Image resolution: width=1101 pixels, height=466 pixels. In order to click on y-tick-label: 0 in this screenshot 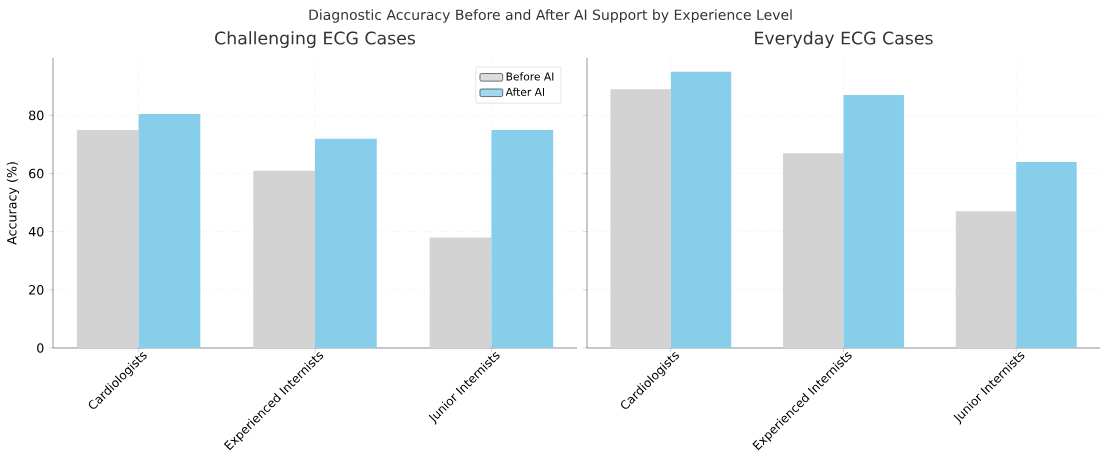, I will do `click(40, 348)`.